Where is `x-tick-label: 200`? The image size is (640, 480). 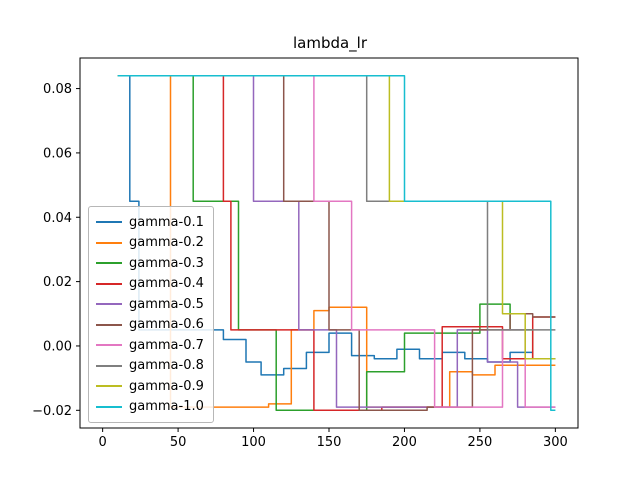
x-tick-label: 200 is located at coordinates (404, 442).